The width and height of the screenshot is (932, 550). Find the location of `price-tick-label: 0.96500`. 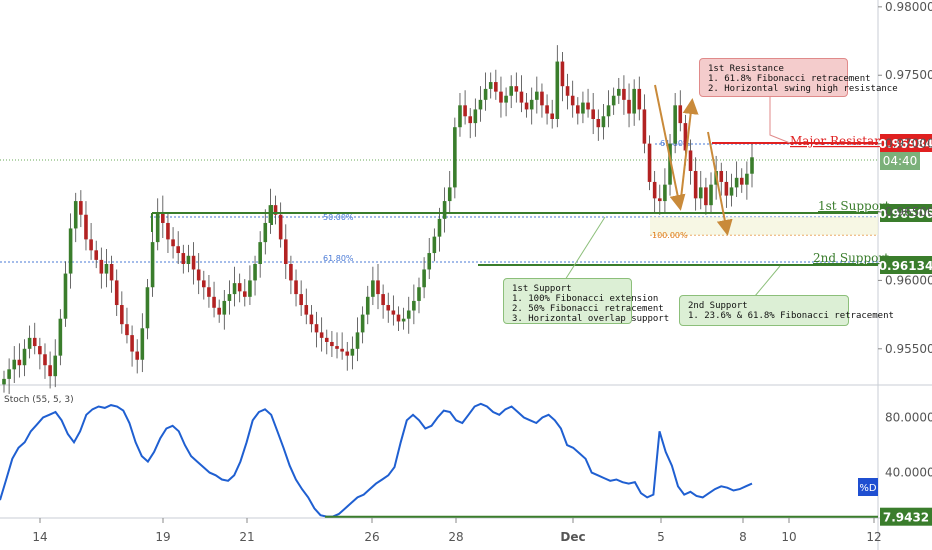

price-tick-label: 0.96500 is located at coordinates (908, 212).